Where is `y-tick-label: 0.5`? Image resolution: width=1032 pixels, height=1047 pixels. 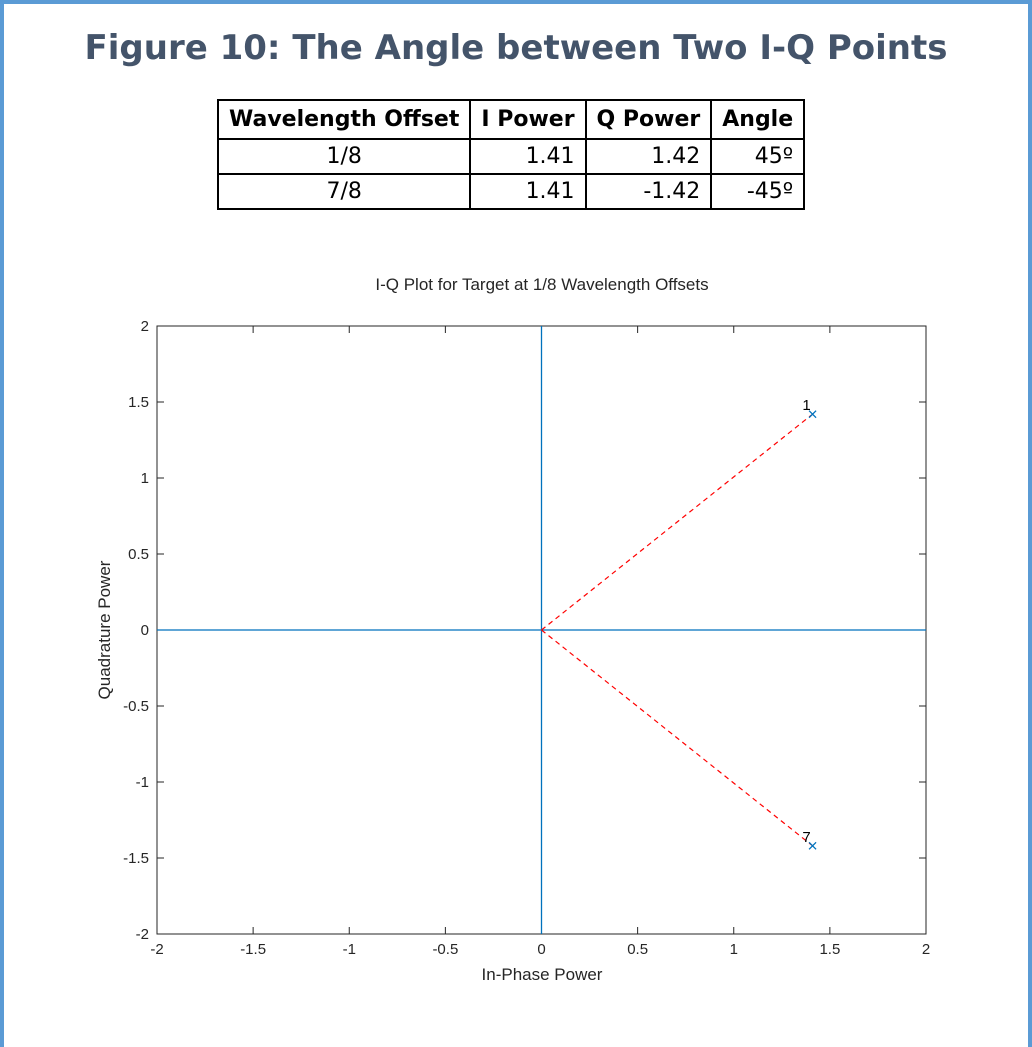
y-tick-label: 0.5 is located at coordinates (138, 554).